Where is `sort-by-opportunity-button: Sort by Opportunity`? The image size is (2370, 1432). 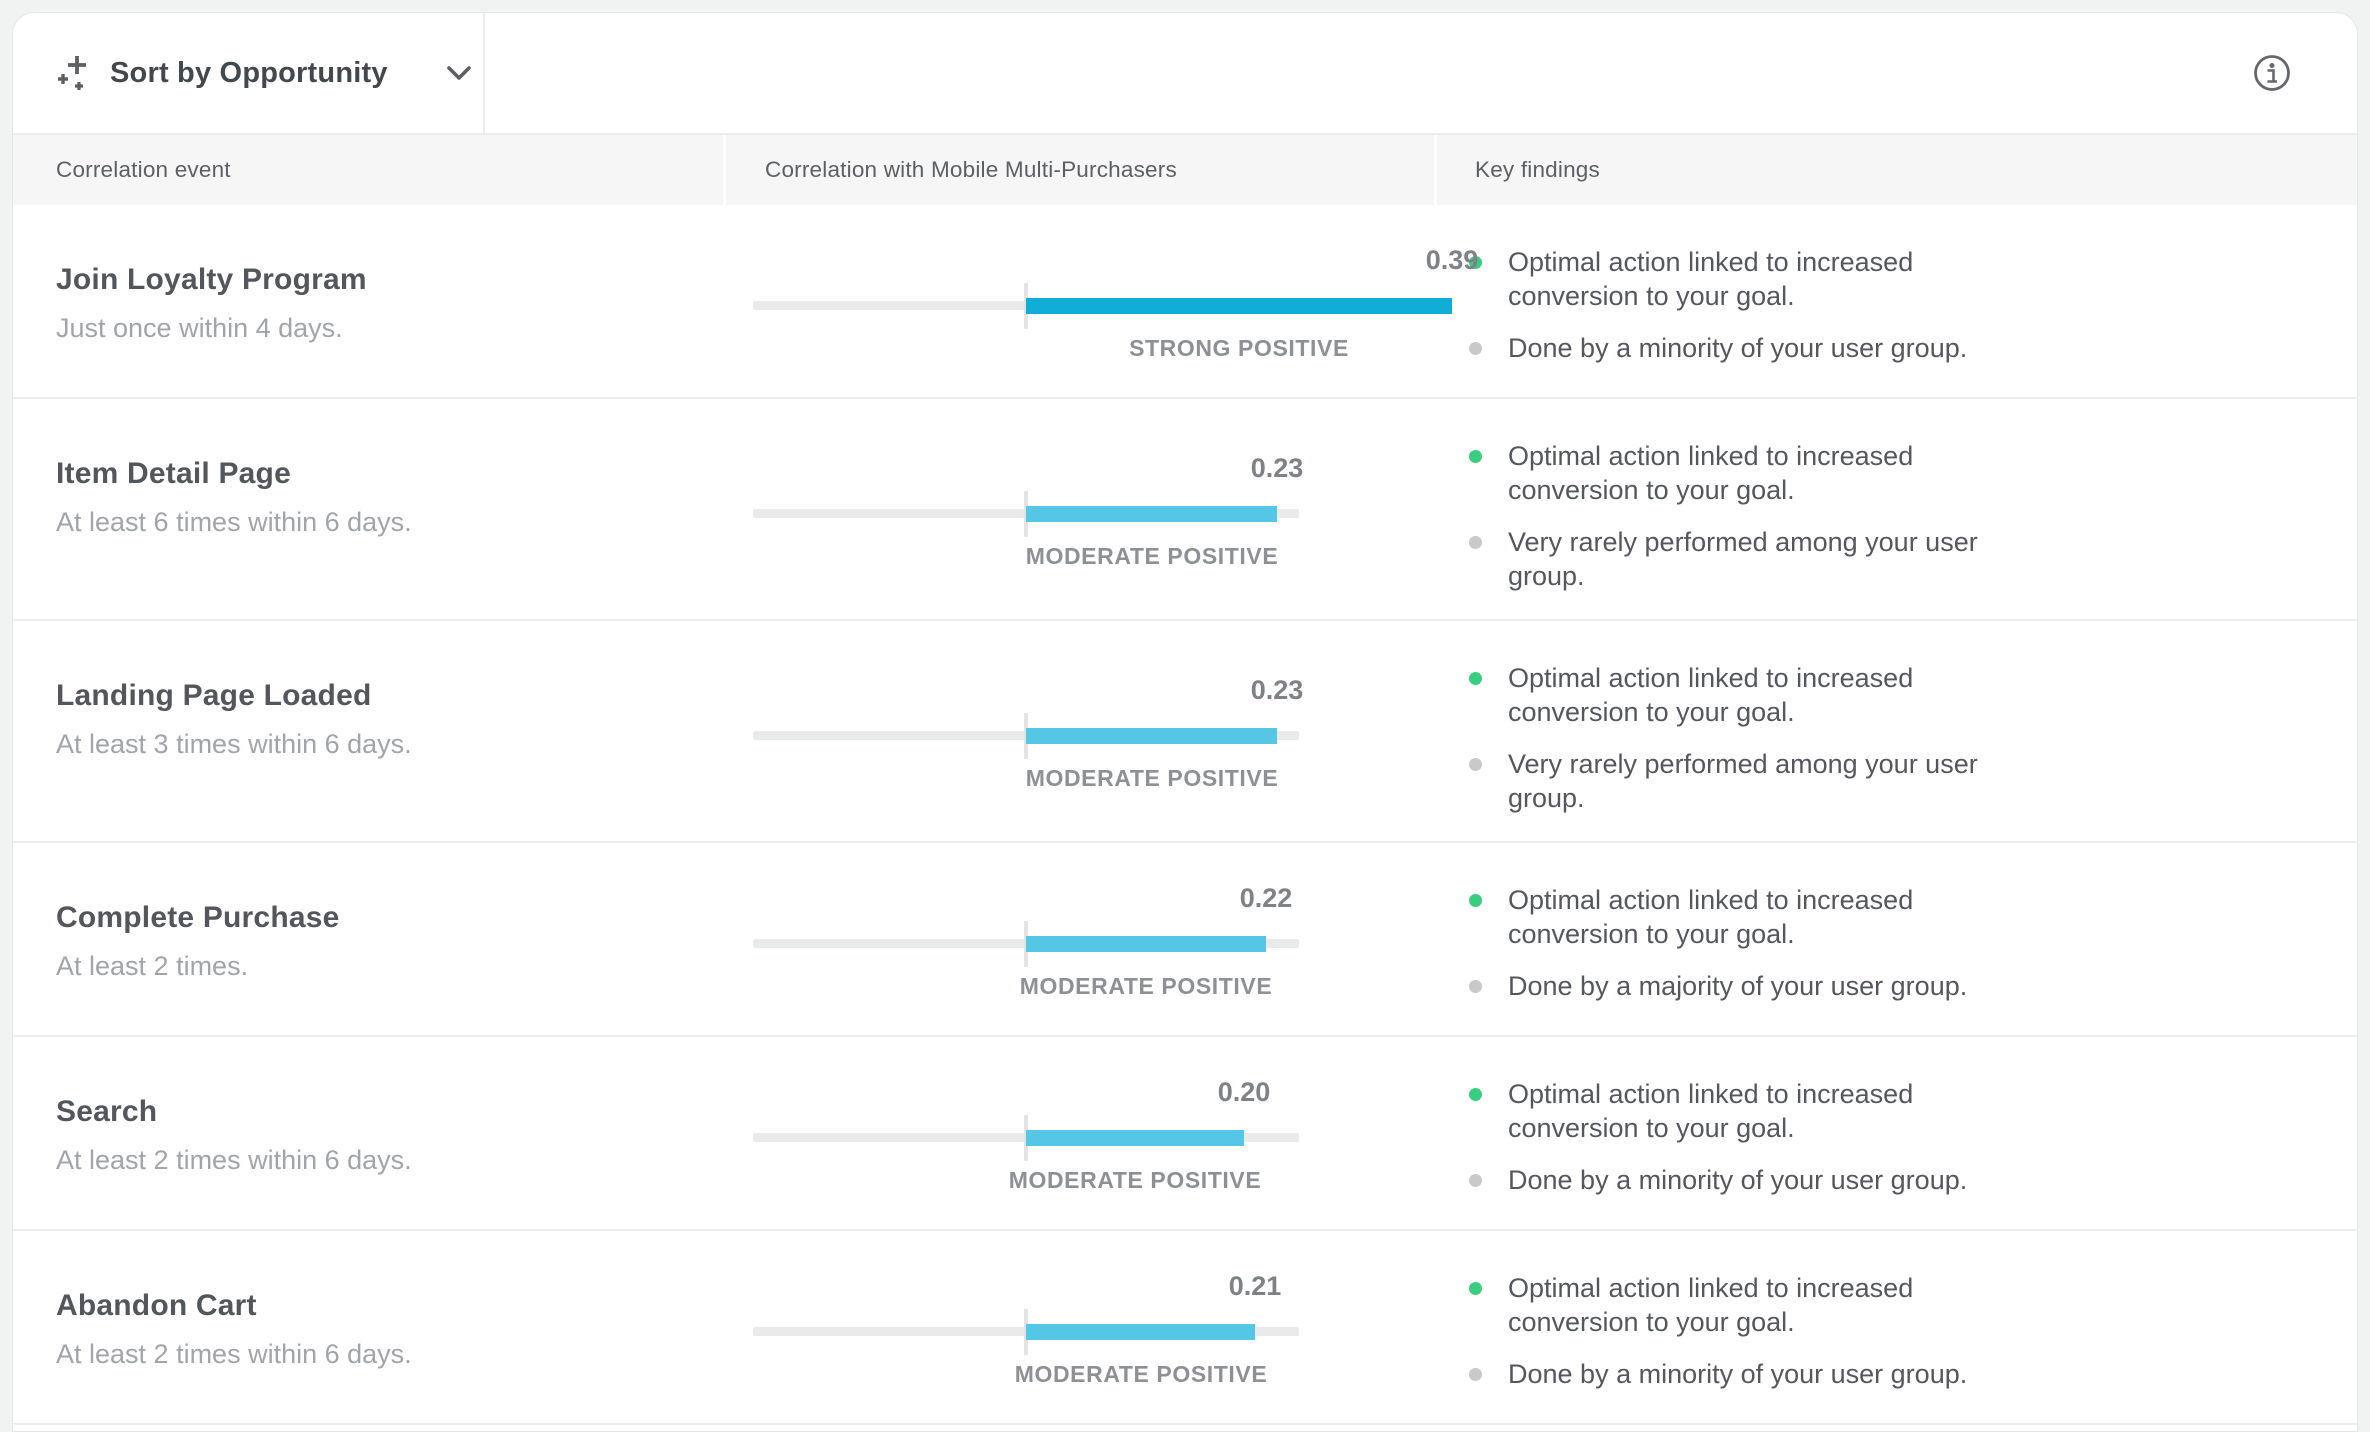 sort-by-opportunity-button: Sort by Opportunity is located at coordinates (242, 73).